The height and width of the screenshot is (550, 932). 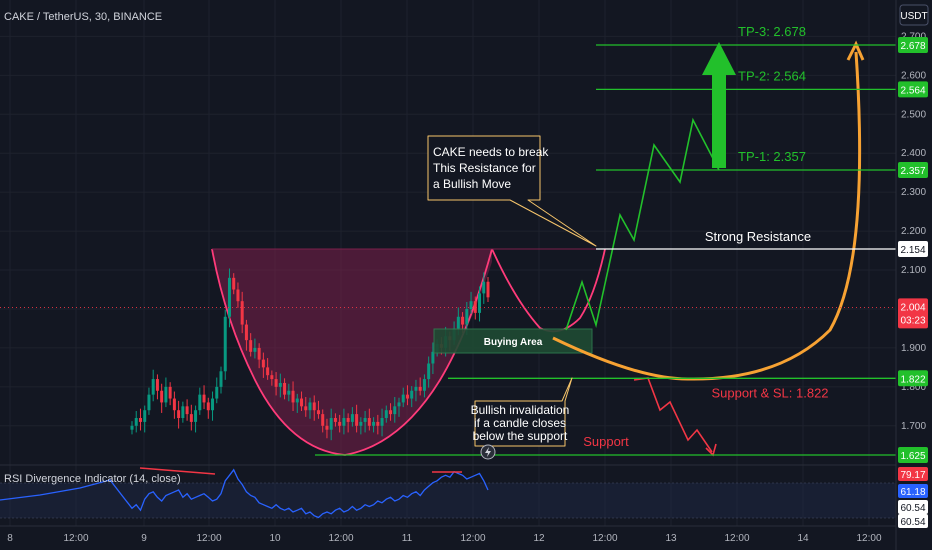 What do you see at coordinates (913, 36) in the screenshot?
I see `y-tick-label: 2.700` at bounding box center [913, 36].